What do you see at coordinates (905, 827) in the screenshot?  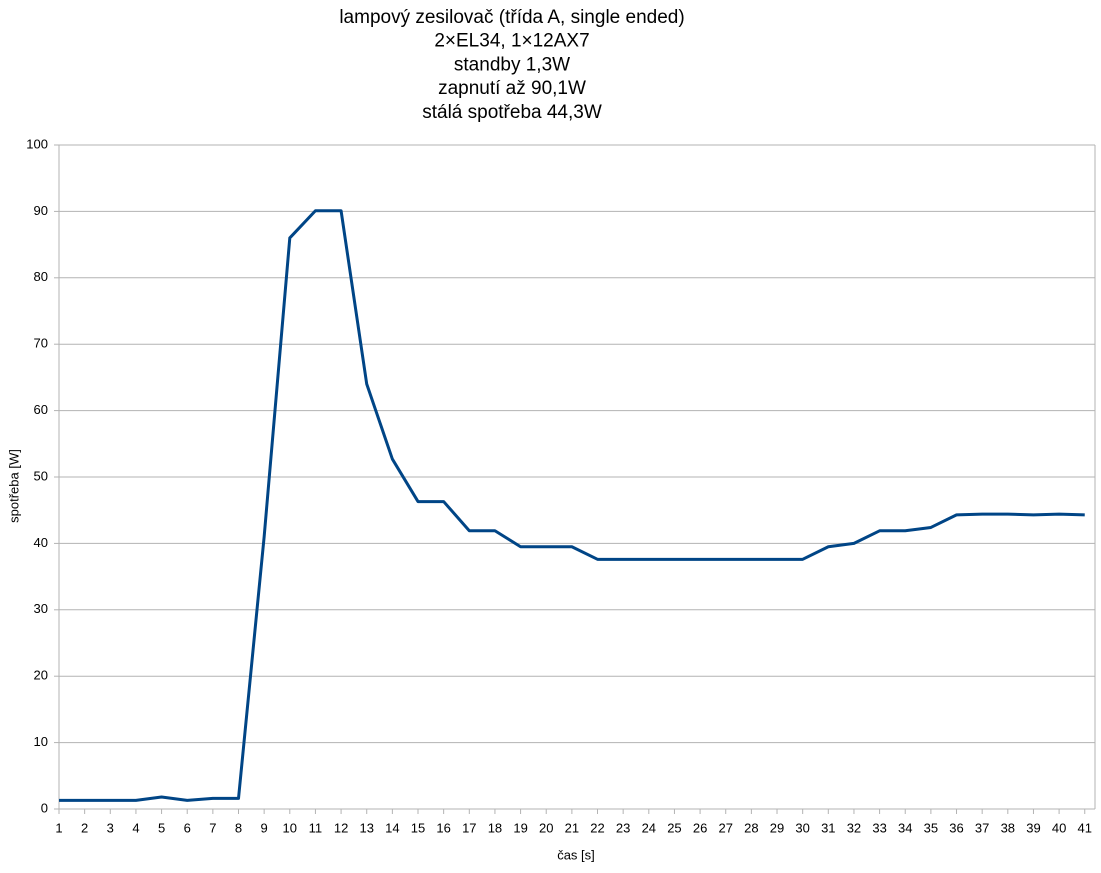 I see `x-tick-label: 34` at bounding box center [905, 827].